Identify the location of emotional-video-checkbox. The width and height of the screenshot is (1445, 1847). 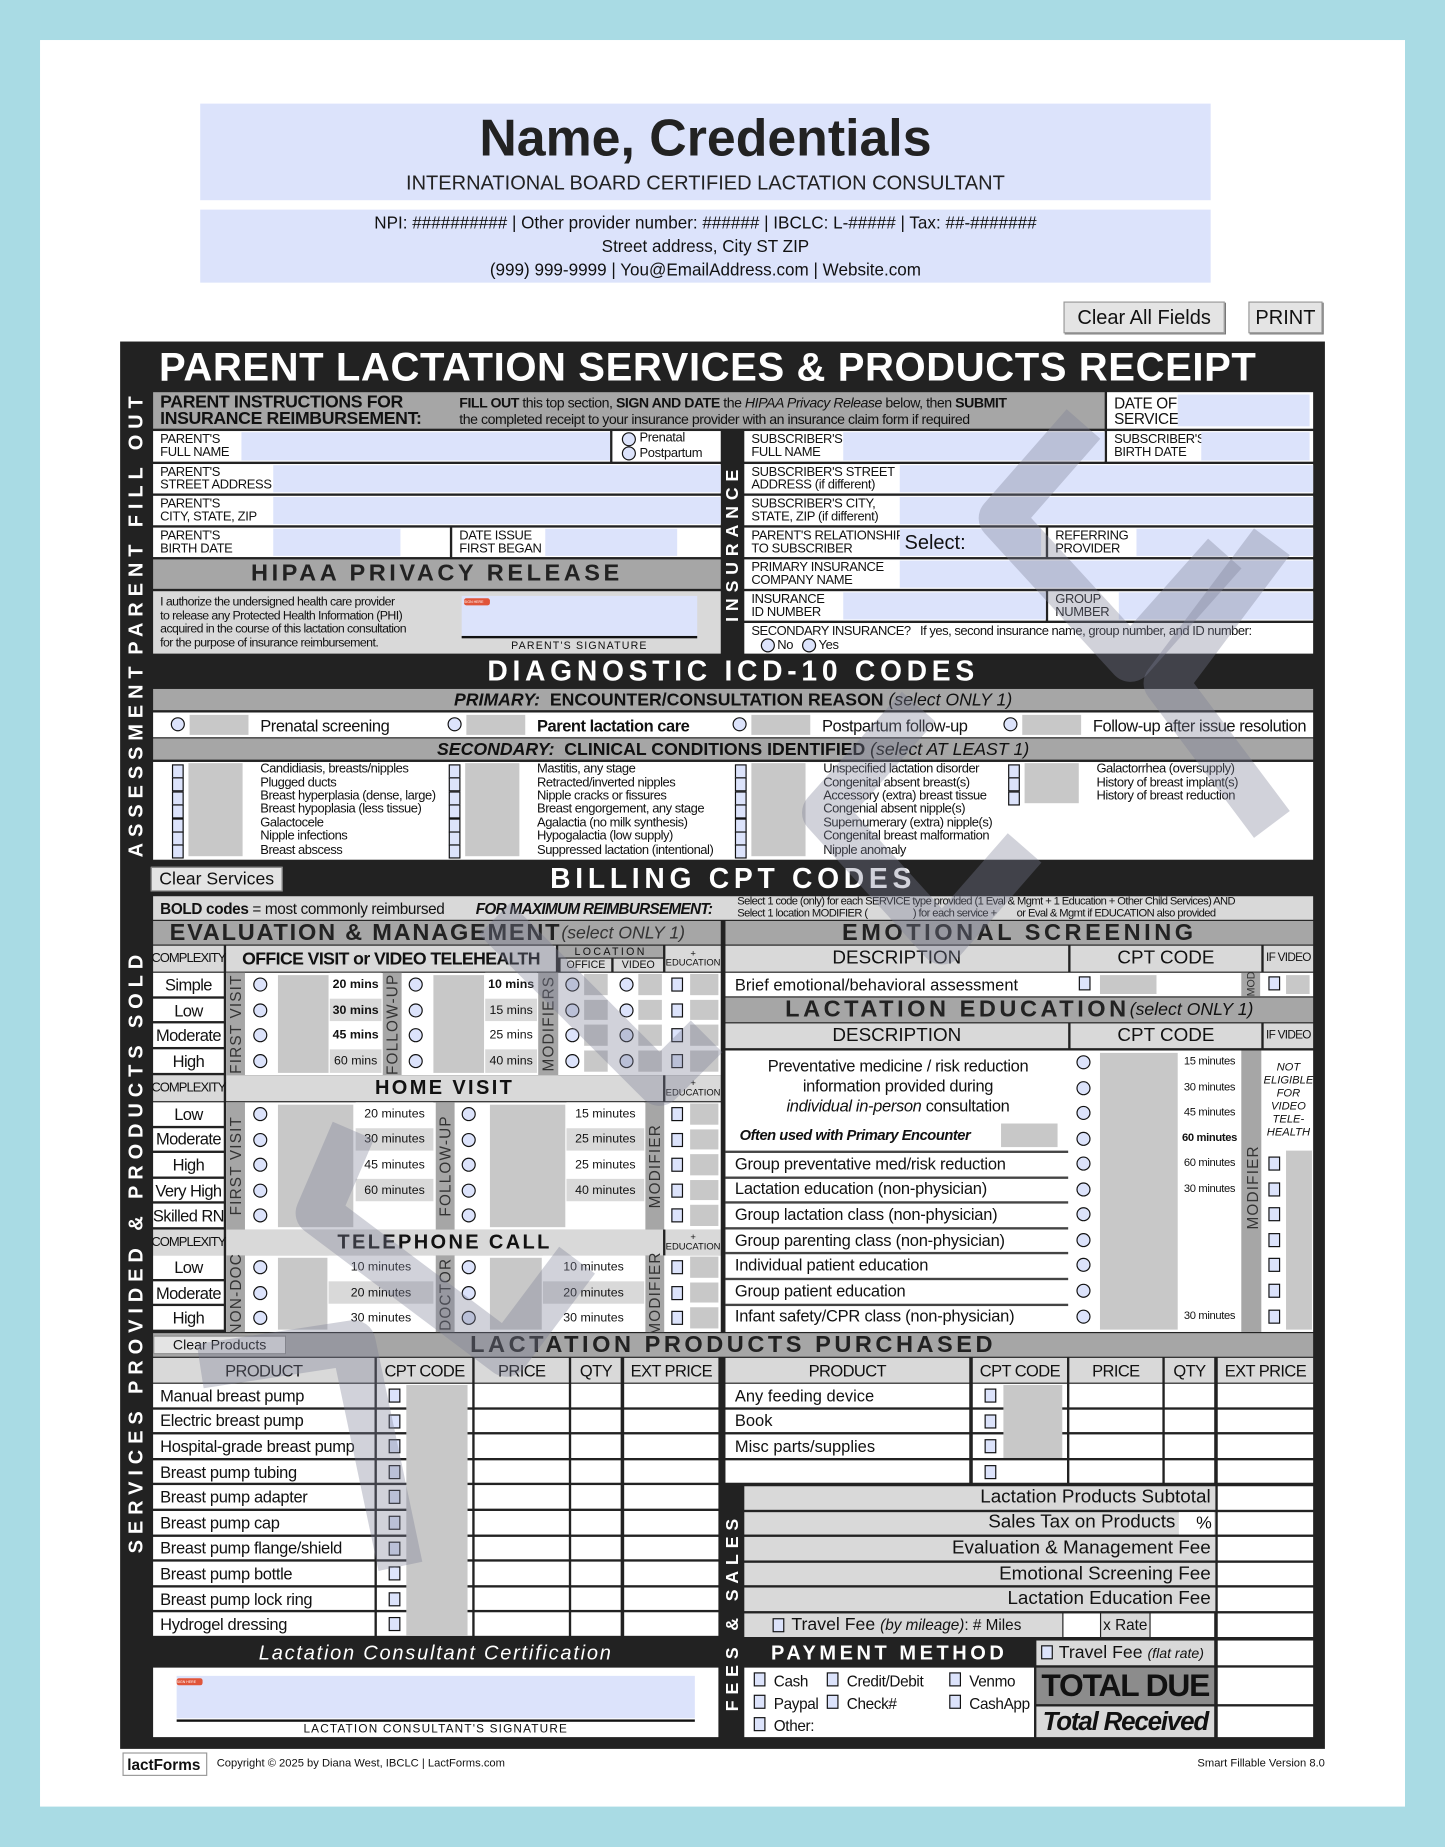
(1274, 983).